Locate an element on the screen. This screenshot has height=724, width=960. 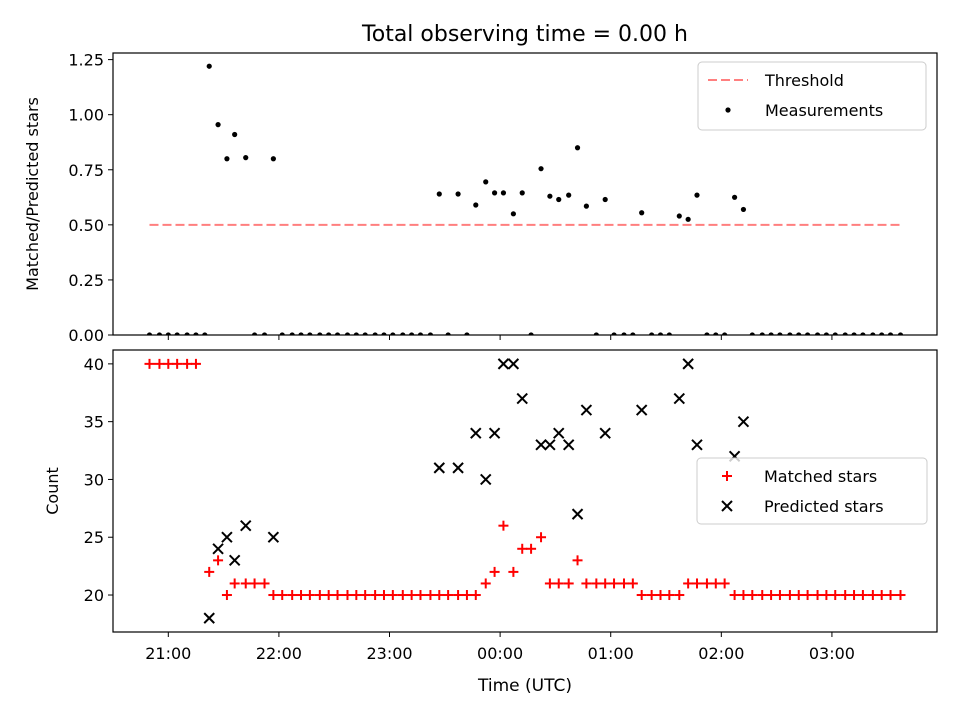
y-tick-label: 20 is located at coordinates (94, 595).